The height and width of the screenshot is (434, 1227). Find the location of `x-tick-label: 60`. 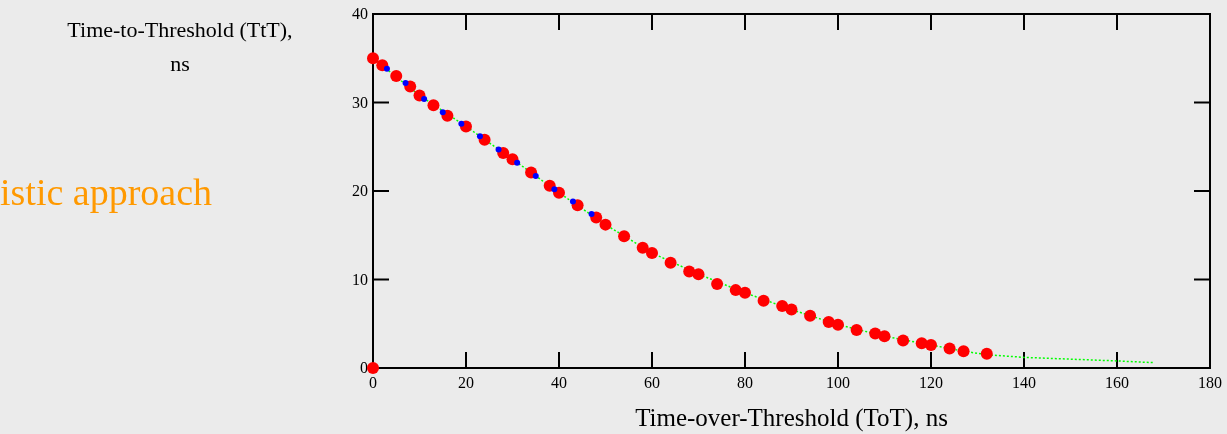

x-tick-label: 60 is located at coordinates (652, 382).